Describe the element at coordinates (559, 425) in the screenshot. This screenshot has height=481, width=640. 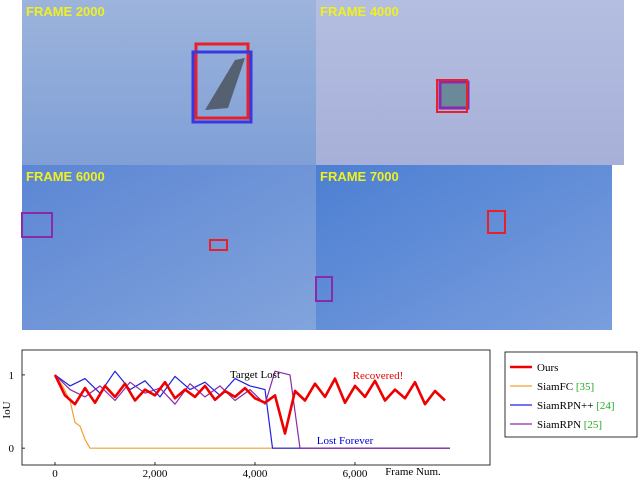
I see `legend-name: SiamRPN` at that location.